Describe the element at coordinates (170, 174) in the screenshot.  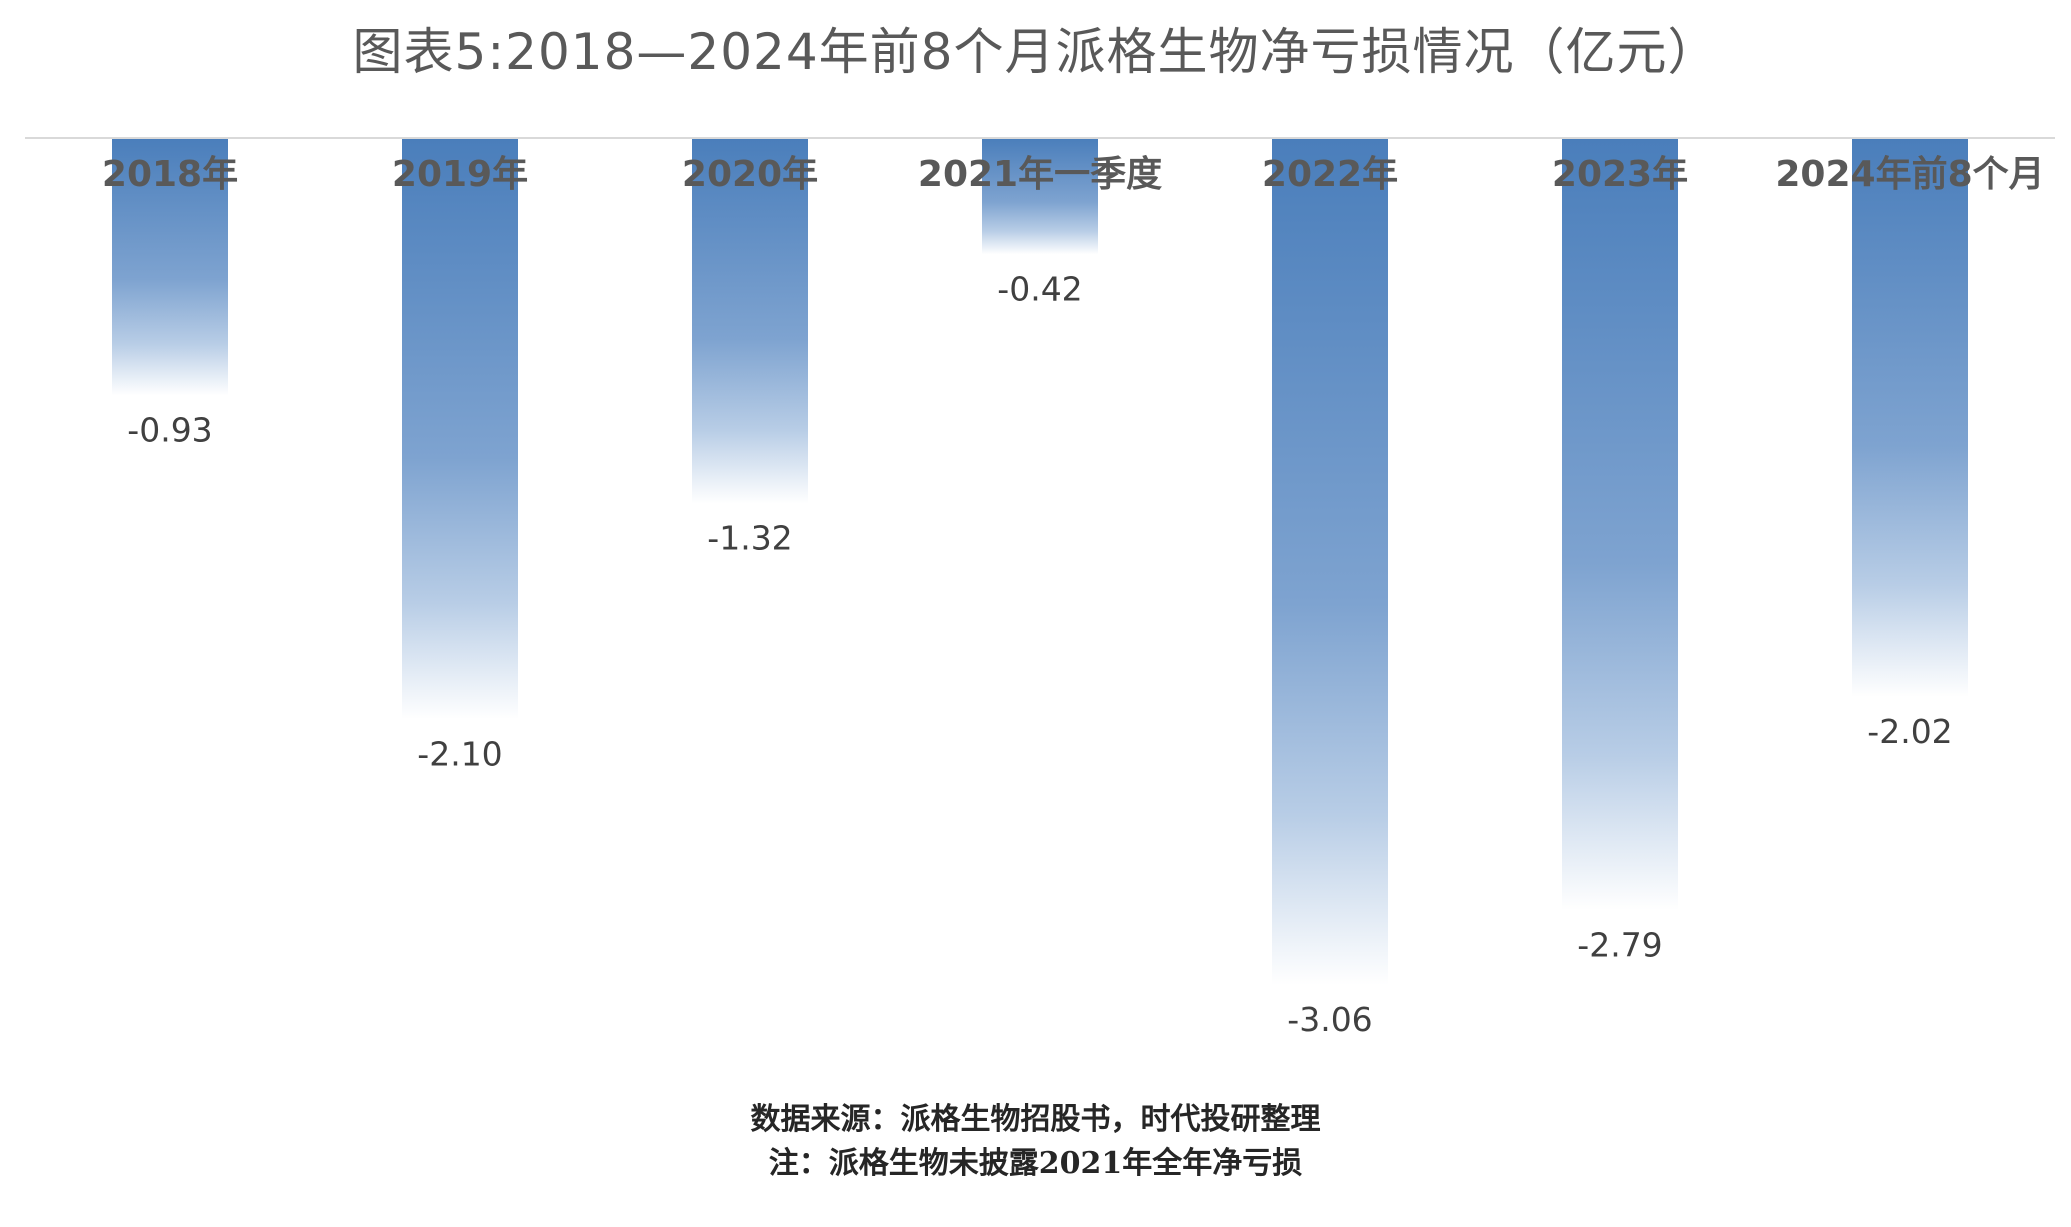
I see `category-label-1: 2018年` at that location.